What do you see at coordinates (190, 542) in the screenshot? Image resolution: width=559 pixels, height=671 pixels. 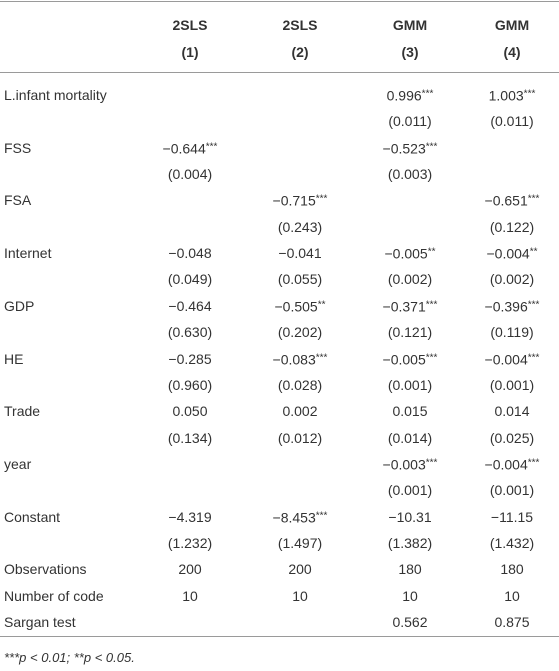 I see `std-error: (1.232)` at bounding box center [190, 542].